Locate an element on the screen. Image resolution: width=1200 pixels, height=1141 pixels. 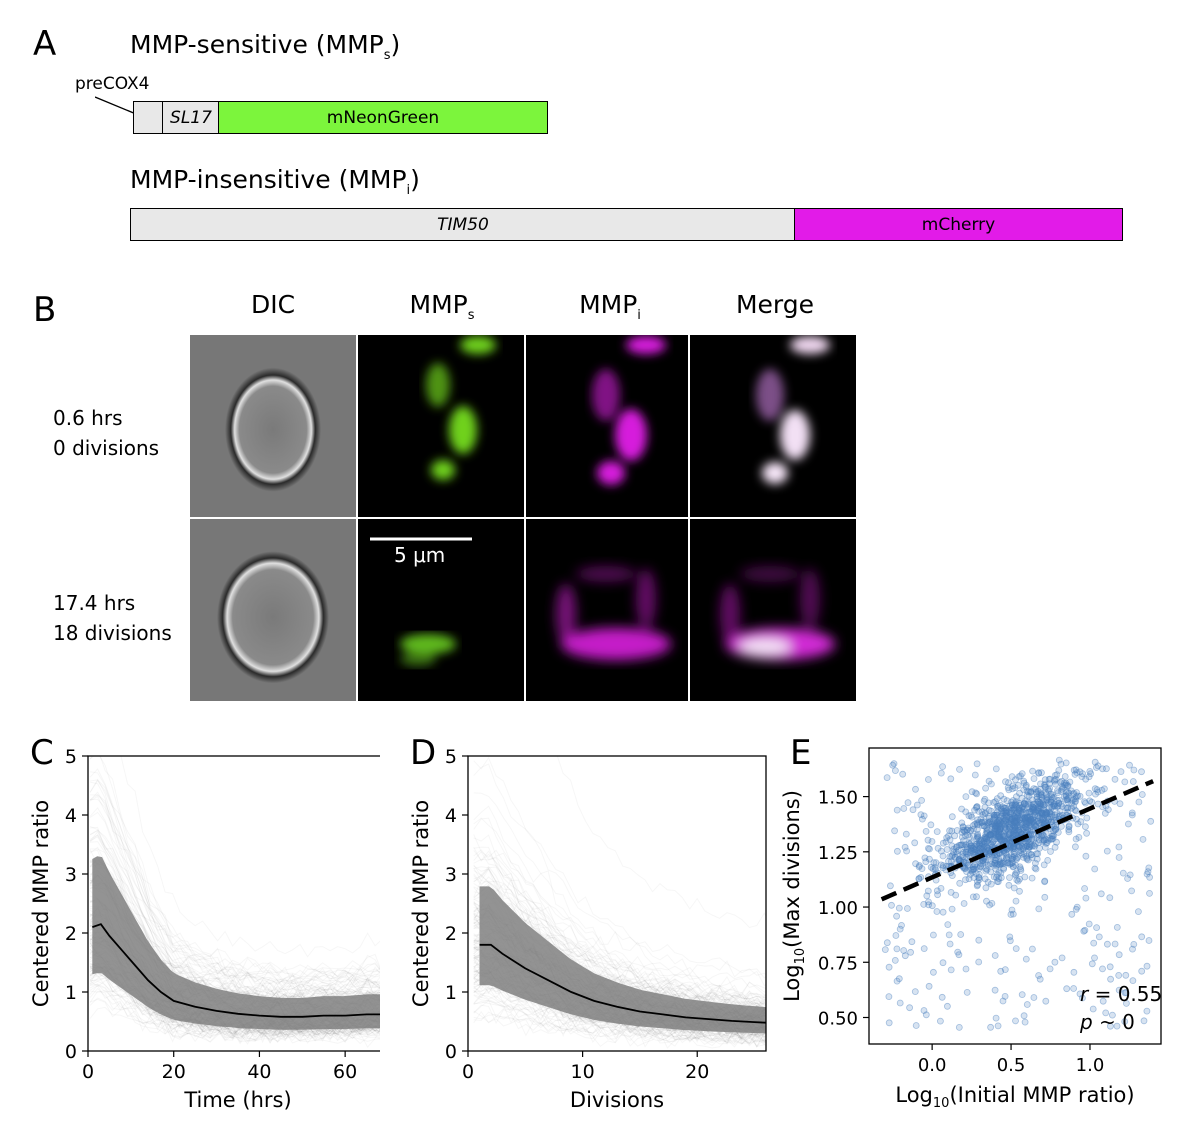
median-line is located at coordinates (236, 970).